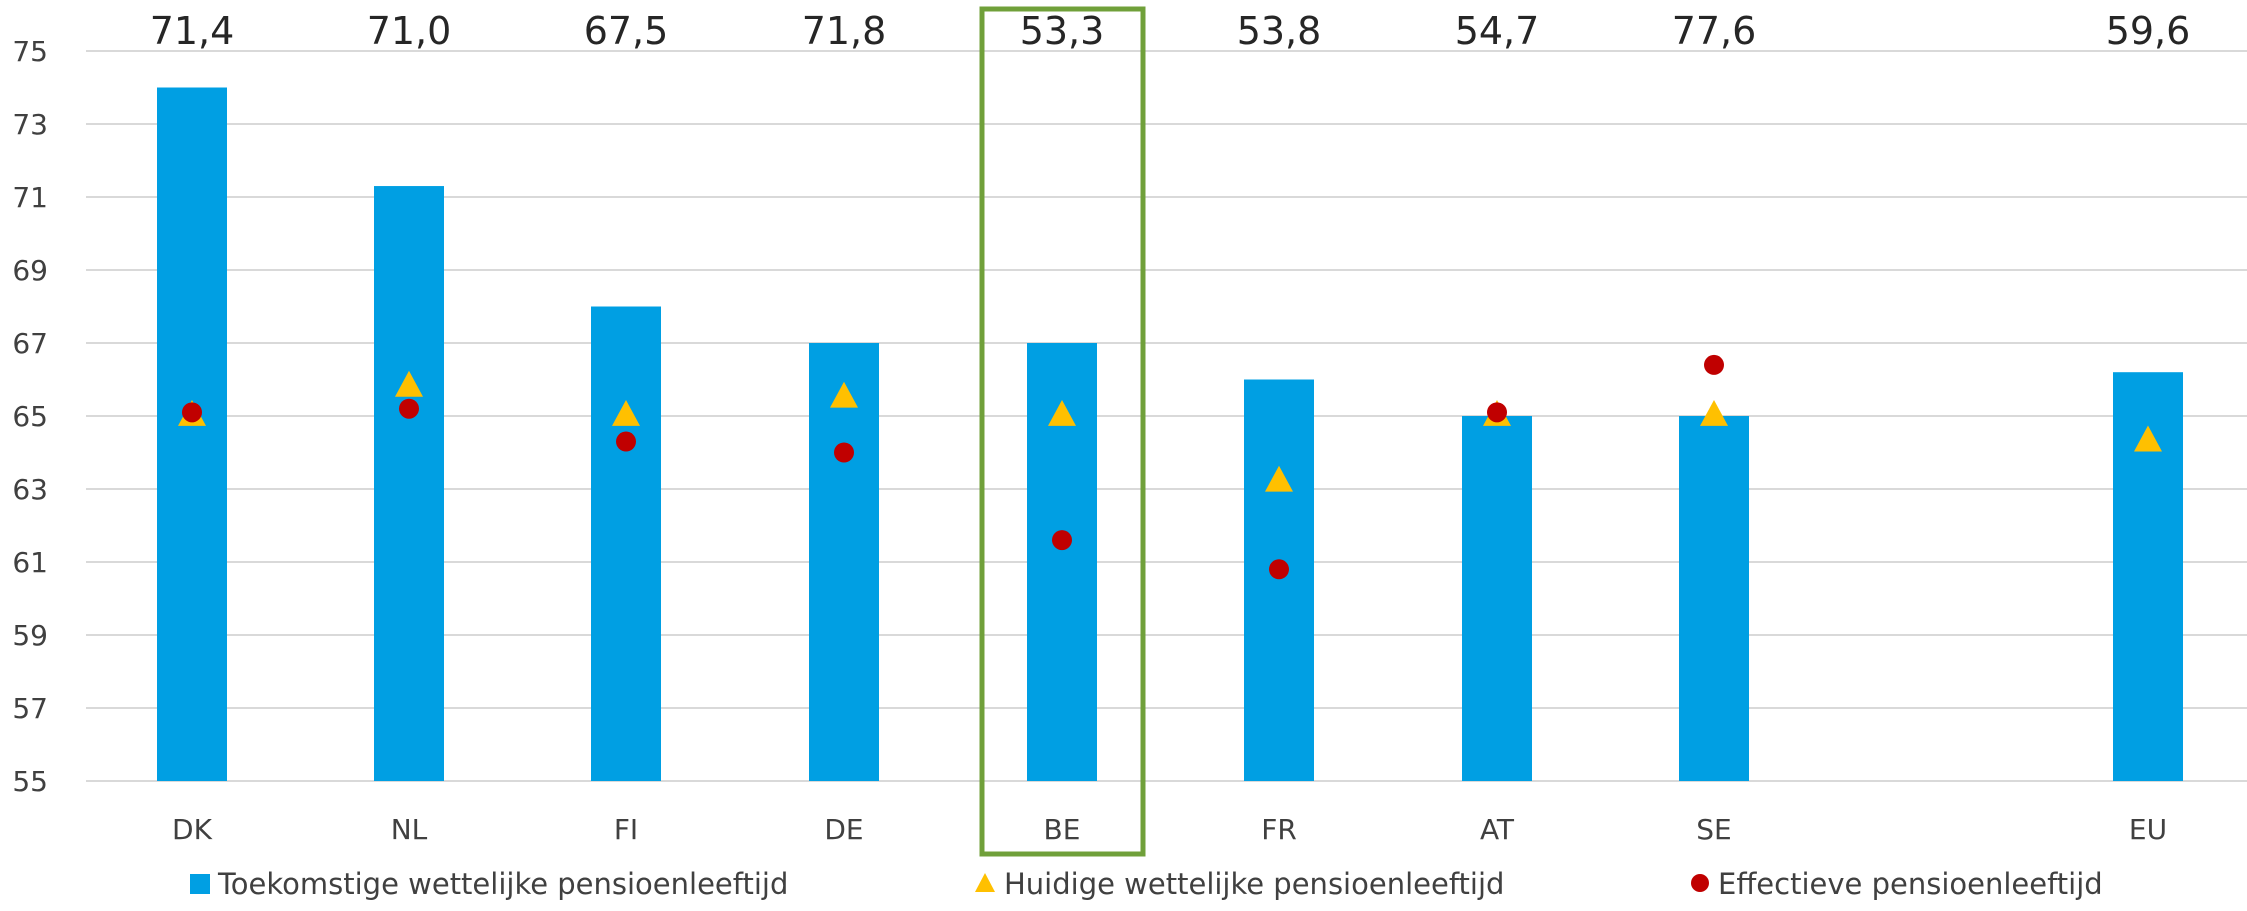 The width and height of the screenshot is (2247, 911). Describe the element at coordinates (626, 829) in the screenshot. I see `x-tick-label: FI` at that location.